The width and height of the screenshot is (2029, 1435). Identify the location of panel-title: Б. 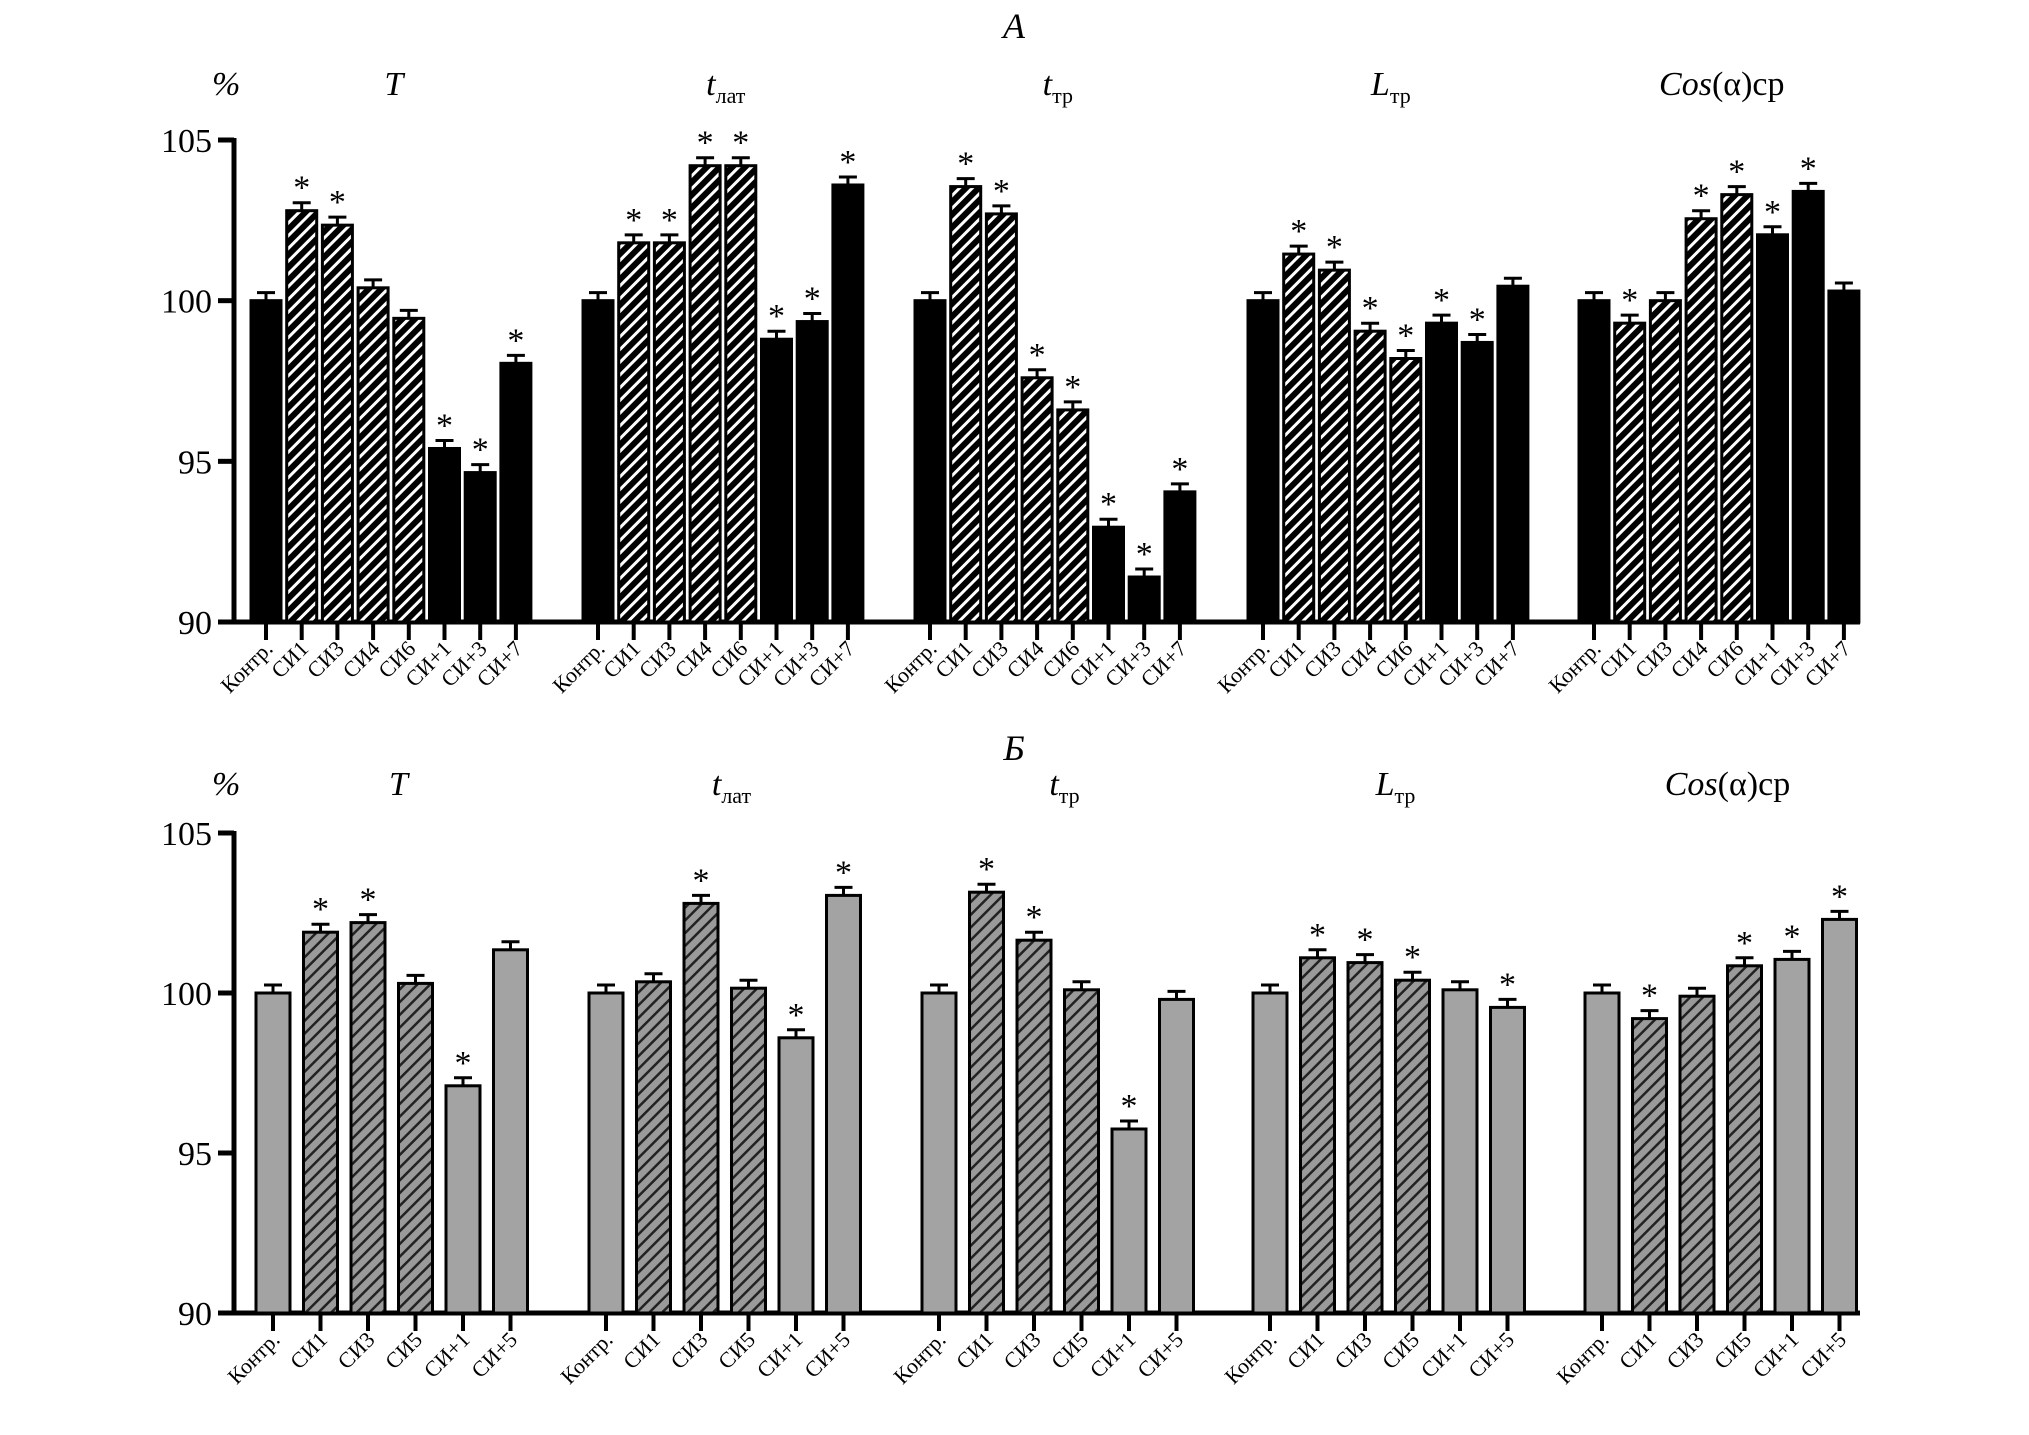
(1013, 748).